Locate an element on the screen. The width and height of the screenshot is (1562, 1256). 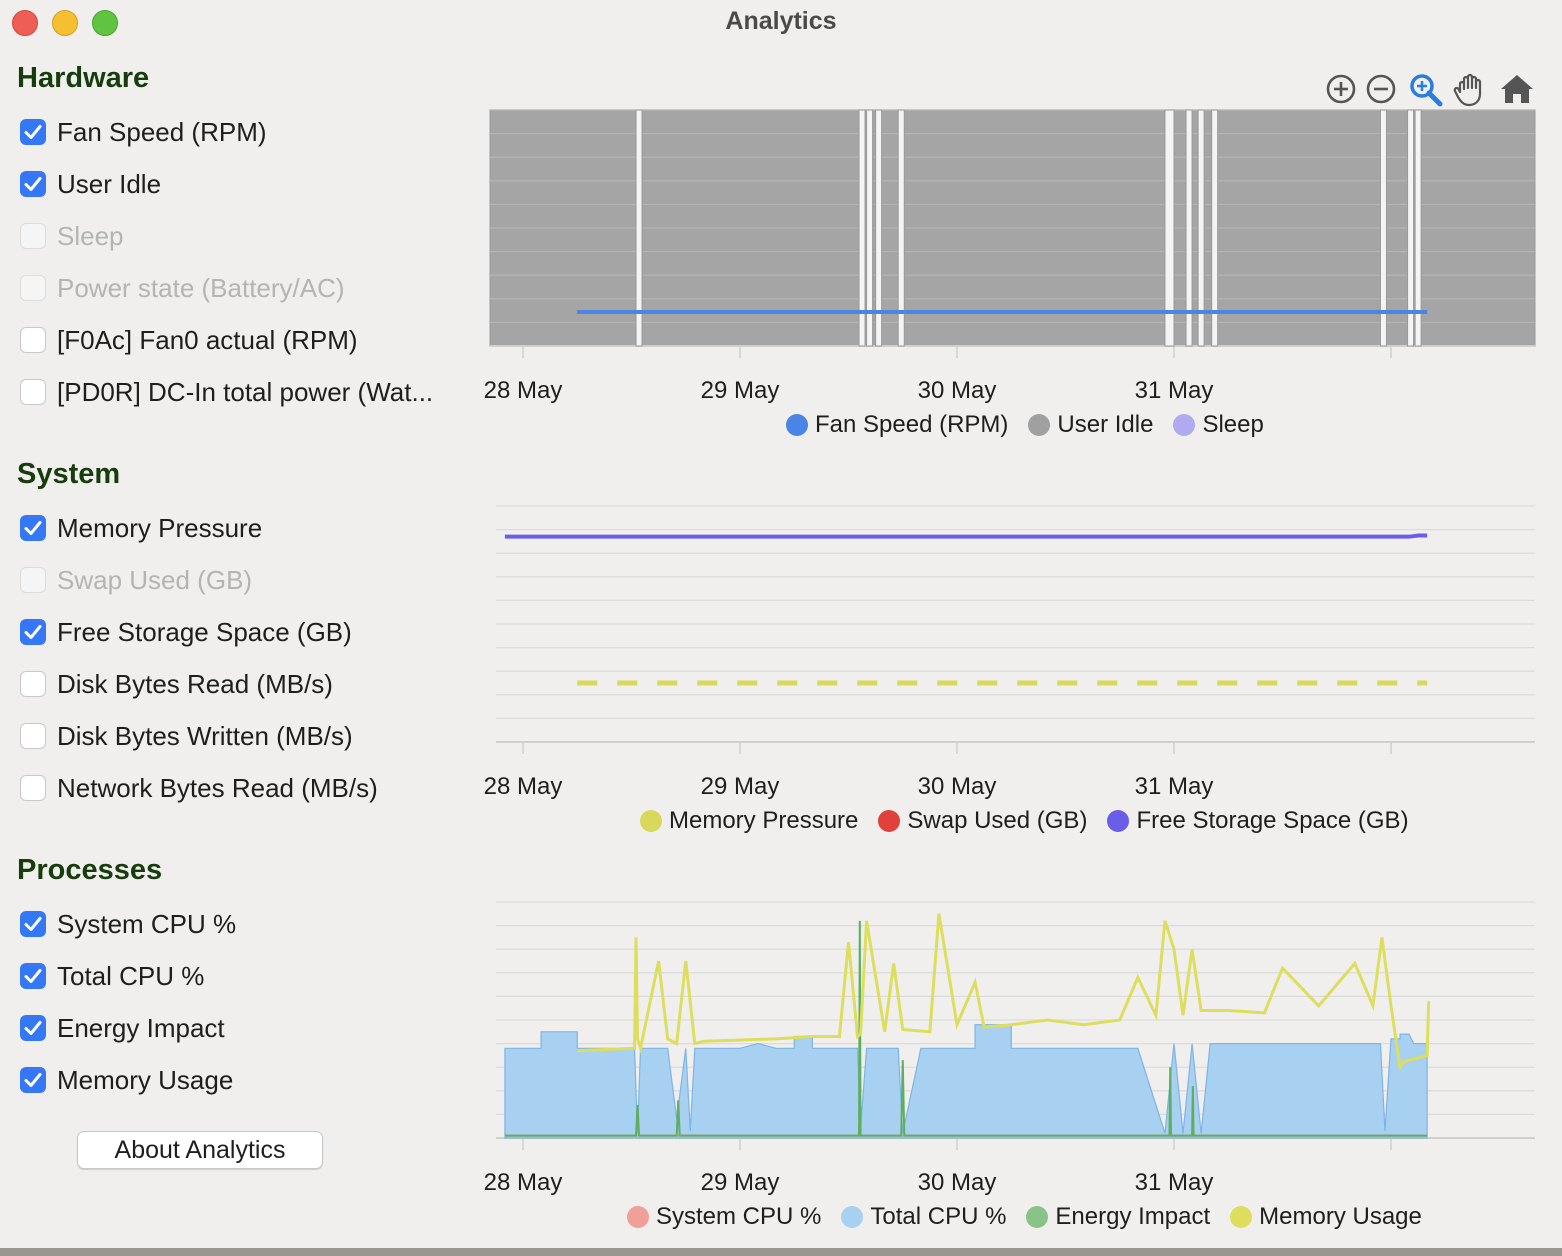
legend-item-energy-impact: Energy Impact is located at coordinates (1118, 1217).